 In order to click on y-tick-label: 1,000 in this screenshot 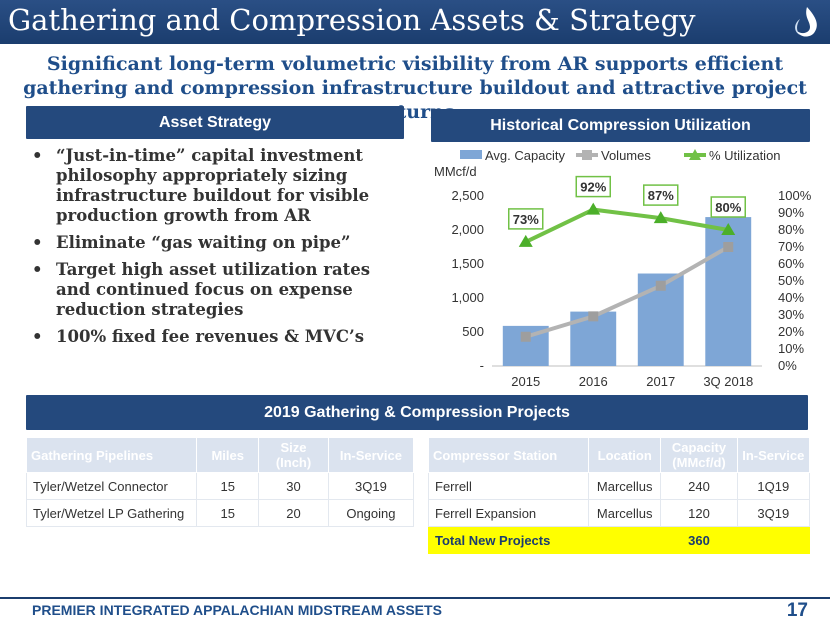, I will do `click(467, 297)`.